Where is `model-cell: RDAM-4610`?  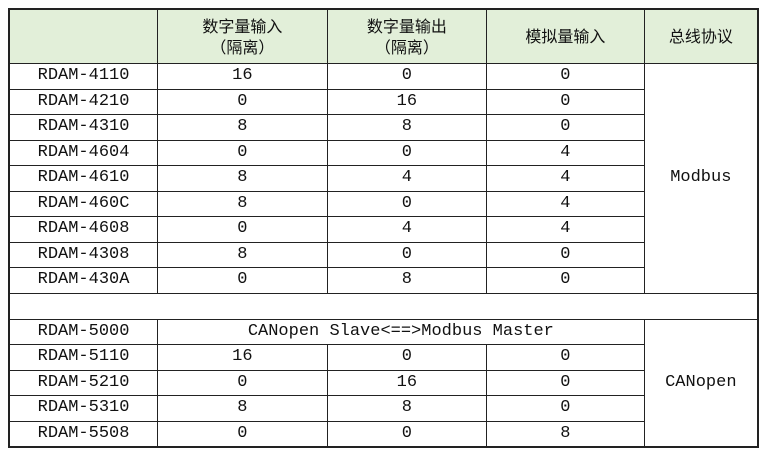
model-cell: RDAM-4610 is located at coordinates (83, 178).